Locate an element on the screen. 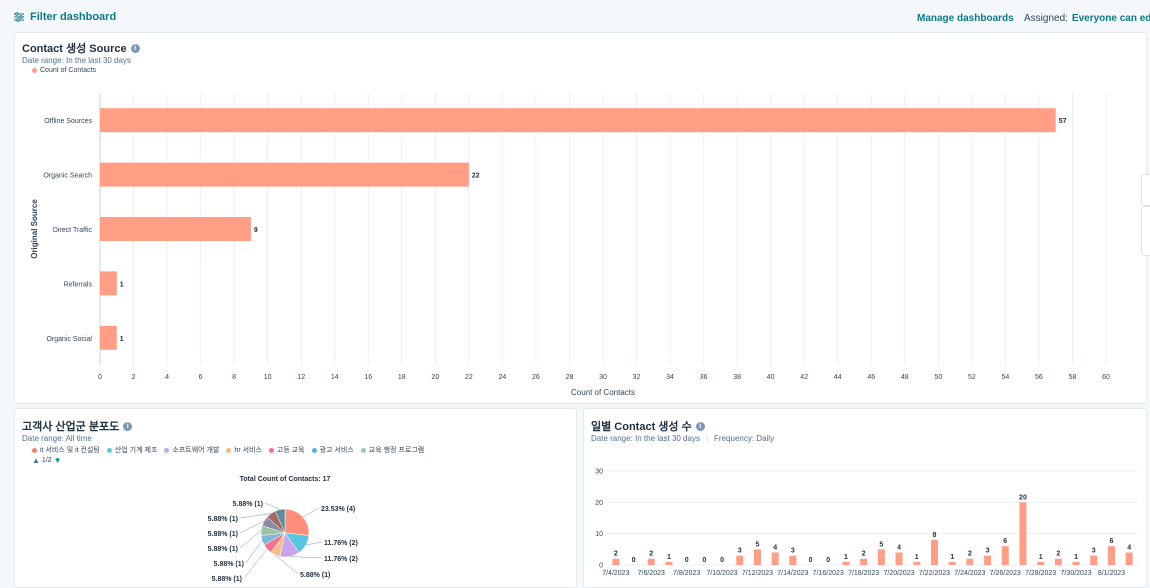  x-tick-label: 50 is located at coordinates (938, 377).